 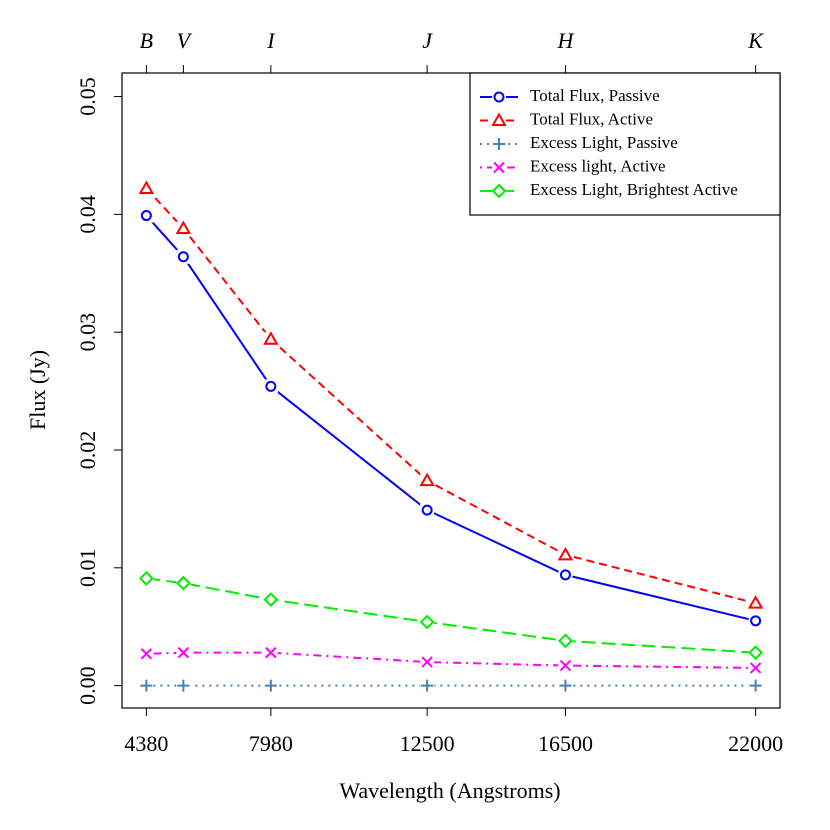 I want to click on x2-tick-label: H, so click(x=566, y=40).